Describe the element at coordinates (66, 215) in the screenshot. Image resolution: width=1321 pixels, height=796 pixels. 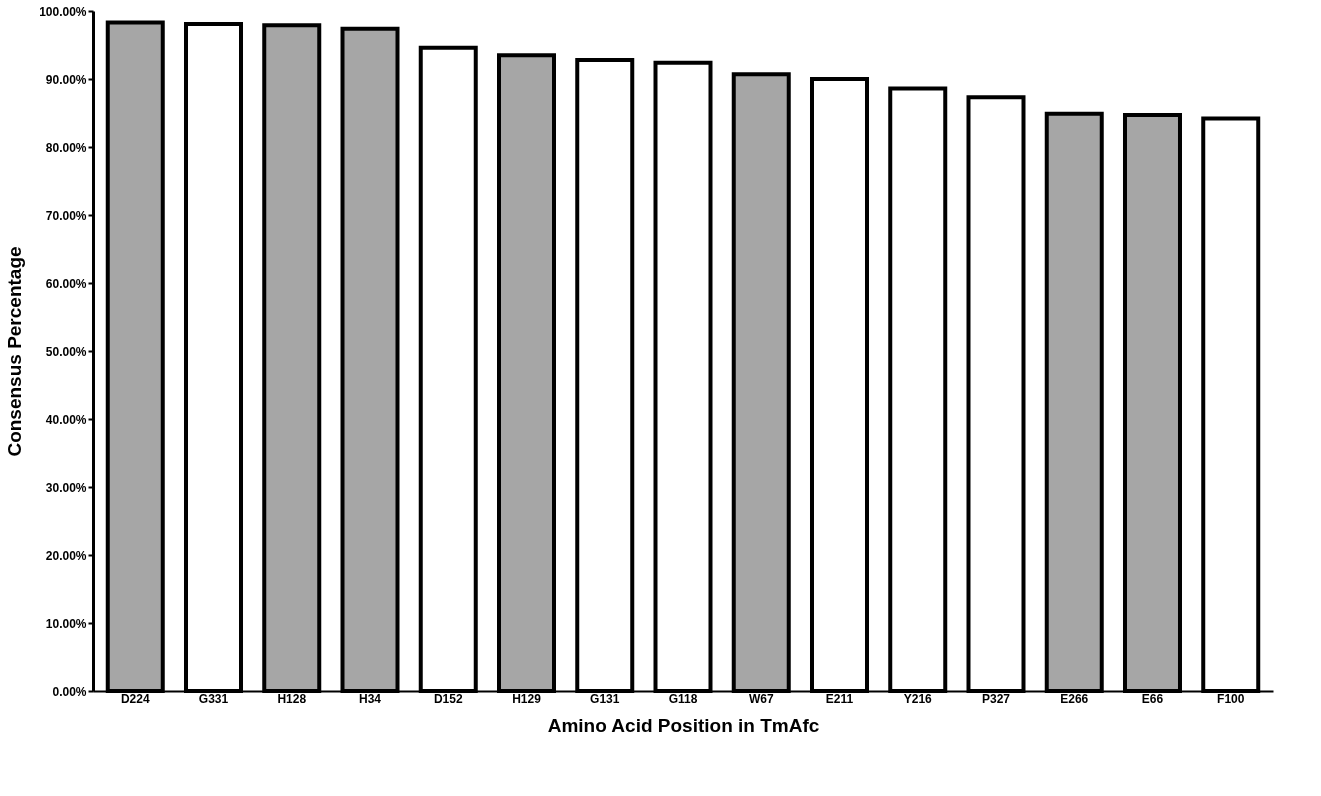
I see `y-tick-label: 70.00%` at that location.